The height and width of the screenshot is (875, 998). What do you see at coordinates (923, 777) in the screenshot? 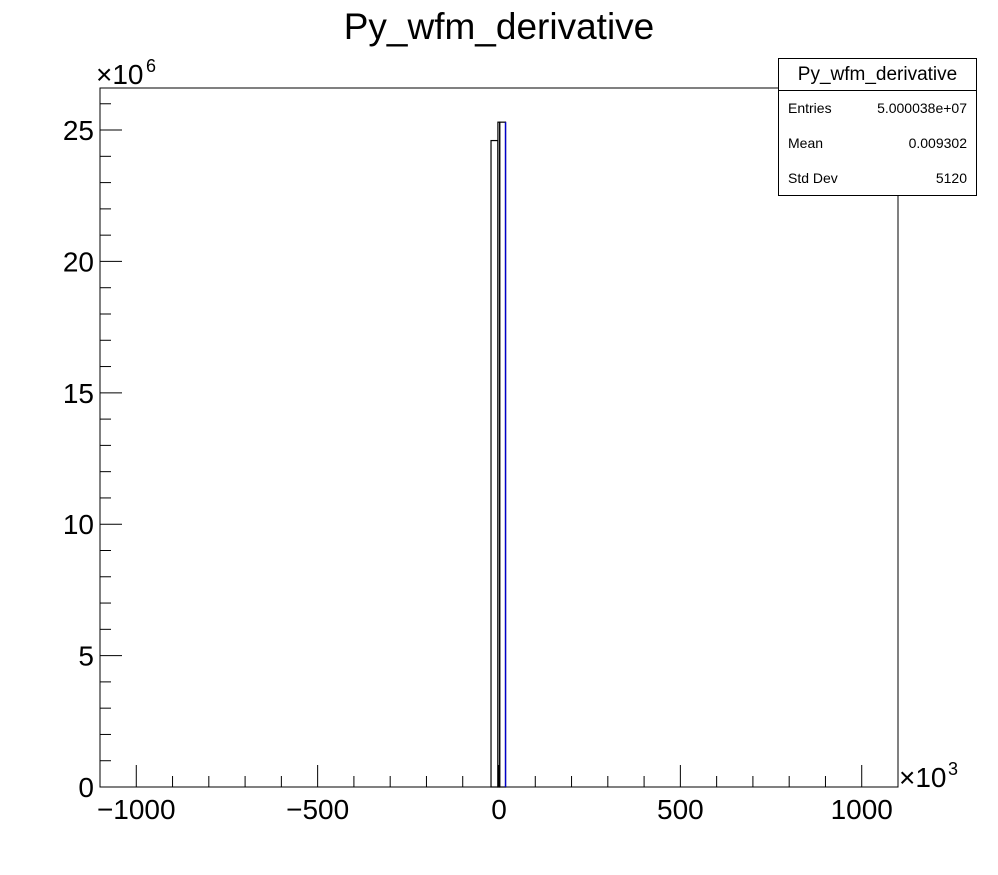
I see `x-multiplier: ×10` at bounding box center [923, 777].